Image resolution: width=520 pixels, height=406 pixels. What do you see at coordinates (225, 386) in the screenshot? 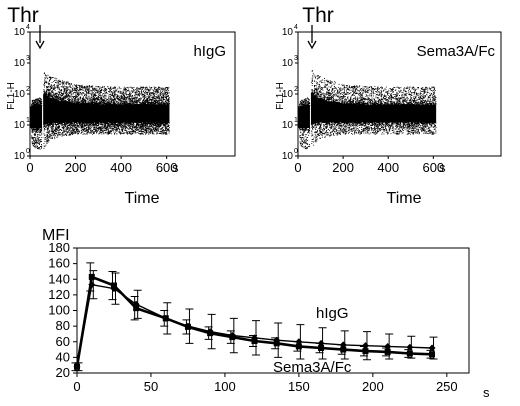
I see `x-tick-label: 100` at bounding box center [225, 386].